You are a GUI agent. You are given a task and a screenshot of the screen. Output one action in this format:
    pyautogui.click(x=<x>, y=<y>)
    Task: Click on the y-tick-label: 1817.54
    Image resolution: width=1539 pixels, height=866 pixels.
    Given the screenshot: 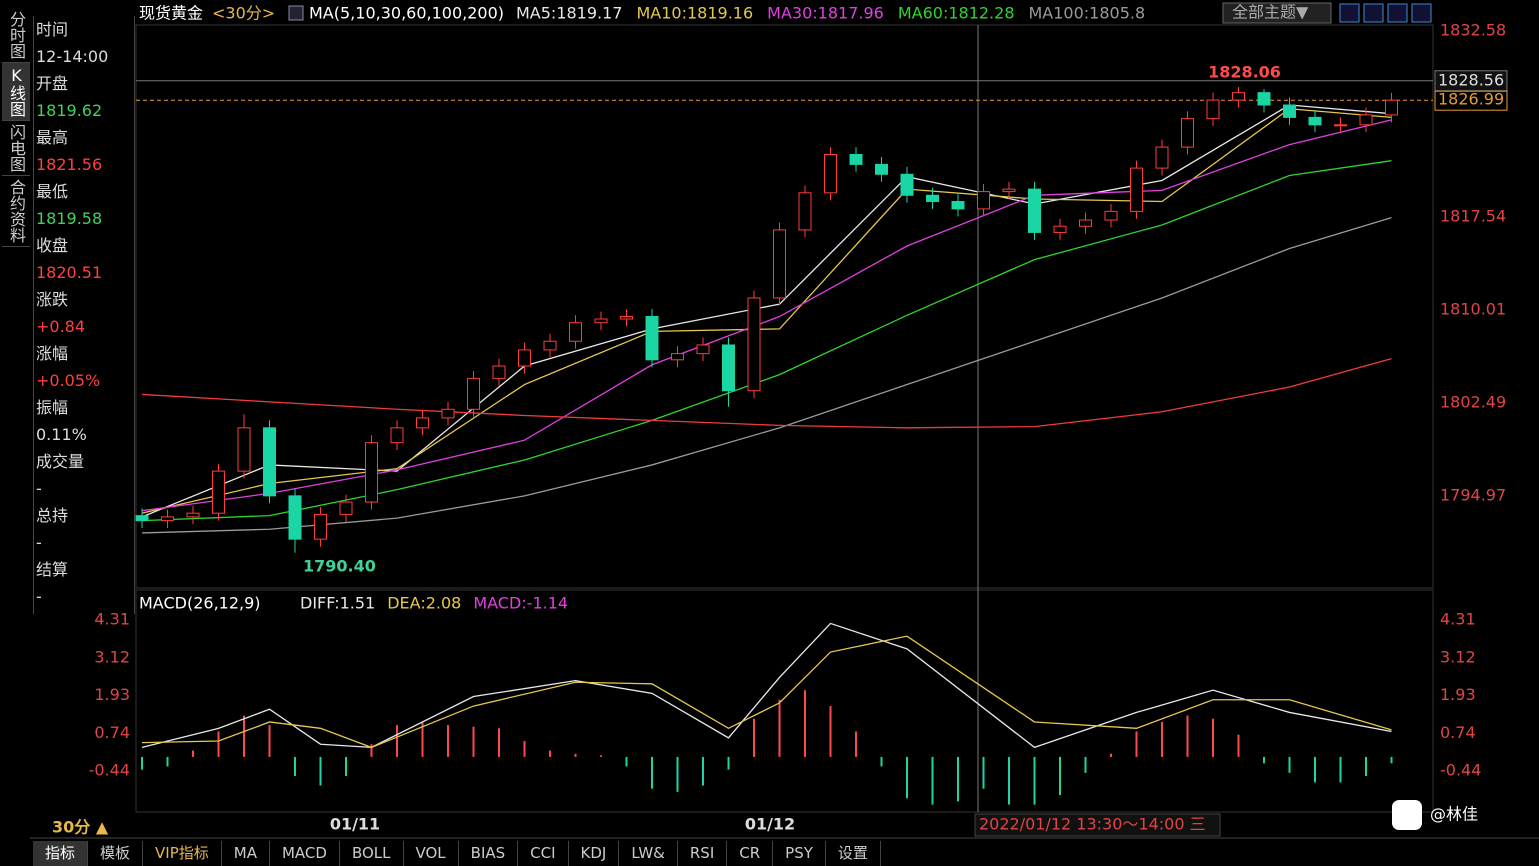 What is the action you would take?
    pyautogui.click(x=1473, y=216)
    